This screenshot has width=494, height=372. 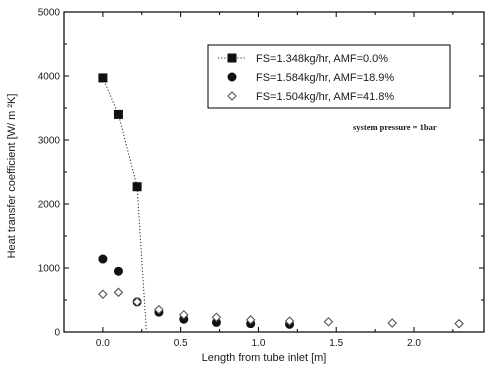 I want to click on y-tick-label: 2000, so click(x=49, y=205).